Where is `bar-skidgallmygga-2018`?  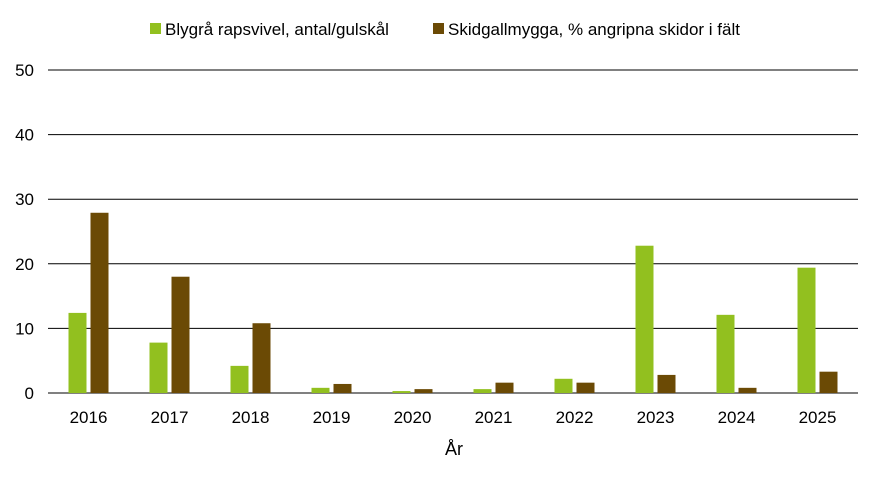
bar-skidgallmygga-2018 is located at coordinates (261, 358).